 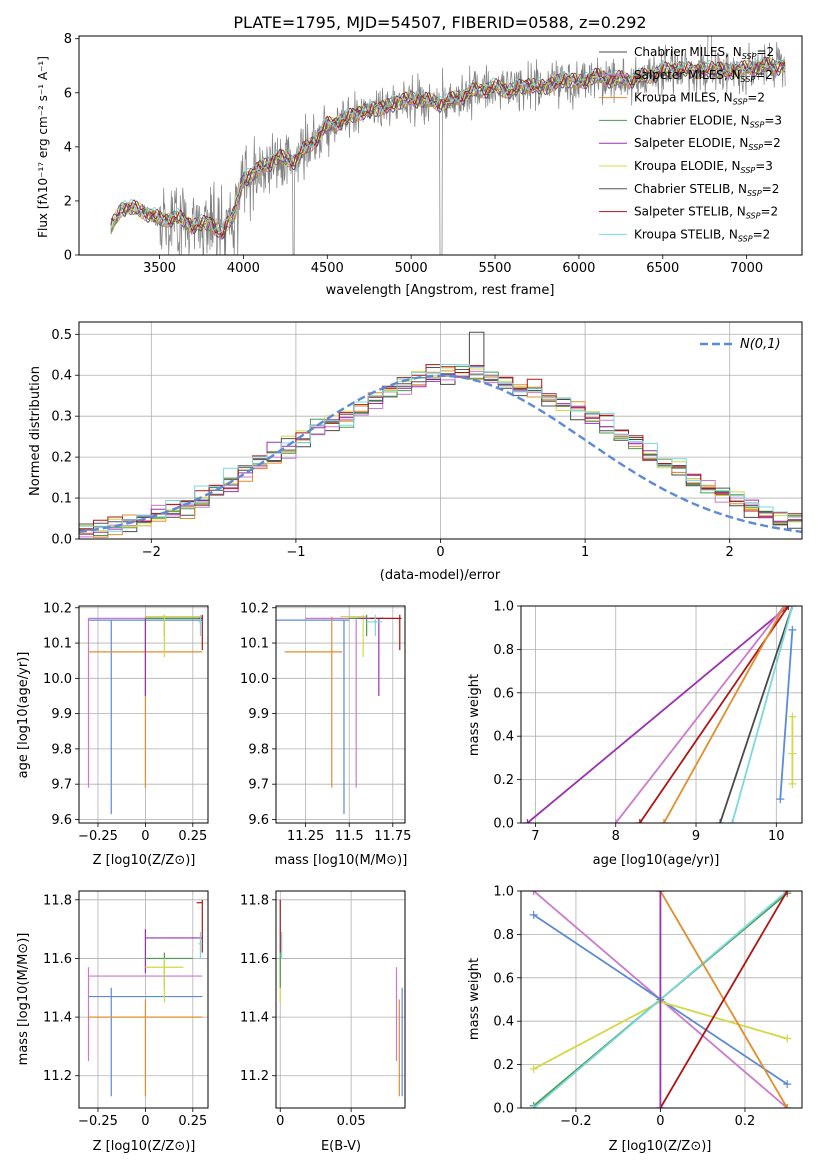 What do you see at coordinates (327, 268) in the screenshot?
I see `spectrum-xtick-label: 4500` at bounding box center [327, 268].